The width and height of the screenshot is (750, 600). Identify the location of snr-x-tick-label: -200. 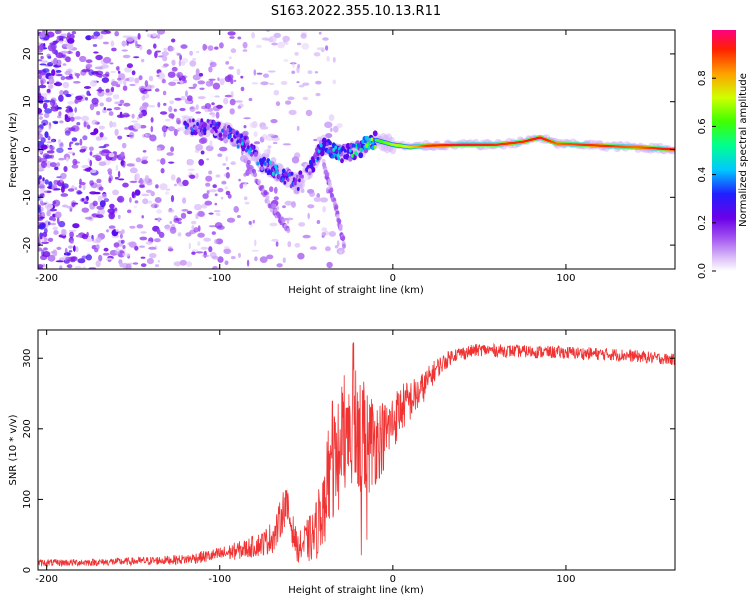
(46, 579).